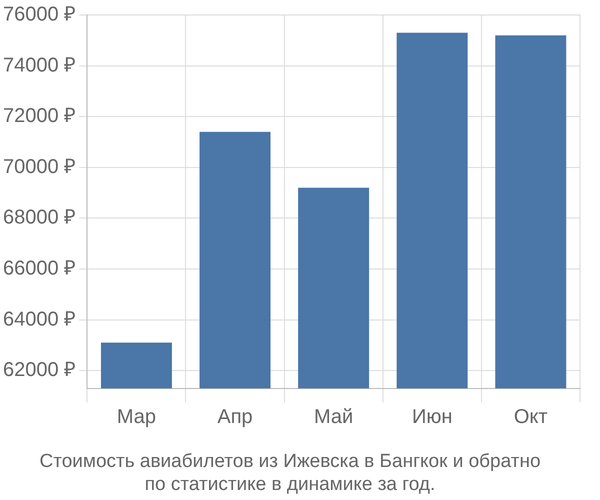 Image resolution: width=600 pixels, height=500 pixels. Describe the element at coordinates (39, 65) in the screenshot. I see `y-tick-label: 74000 ₽` at that location.